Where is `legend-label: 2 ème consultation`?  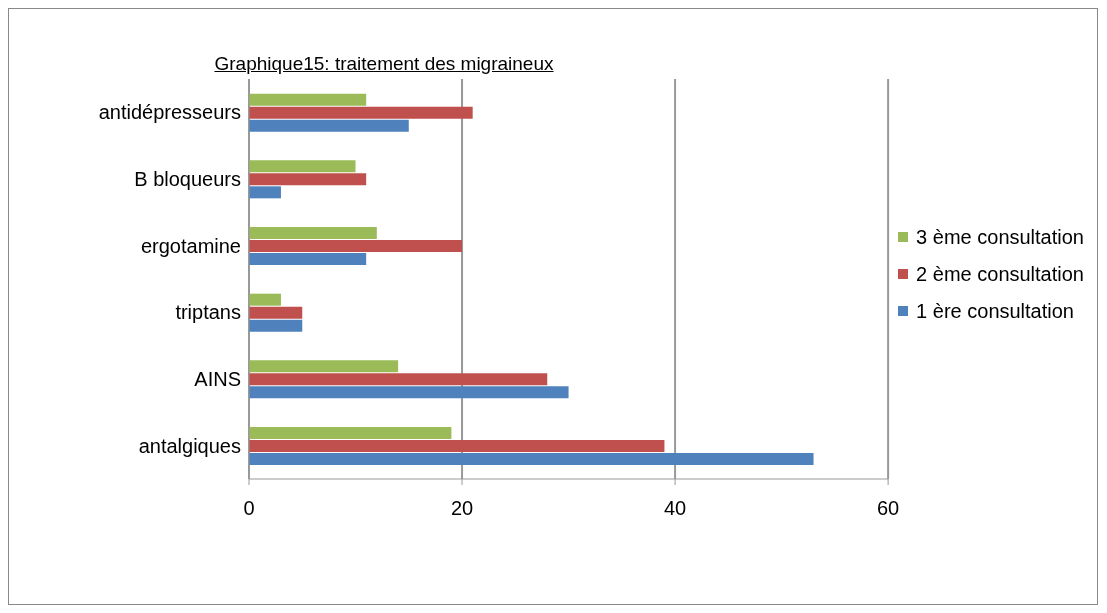
legend-label: 2 ème consultation is located at coordinates (1000, 274).